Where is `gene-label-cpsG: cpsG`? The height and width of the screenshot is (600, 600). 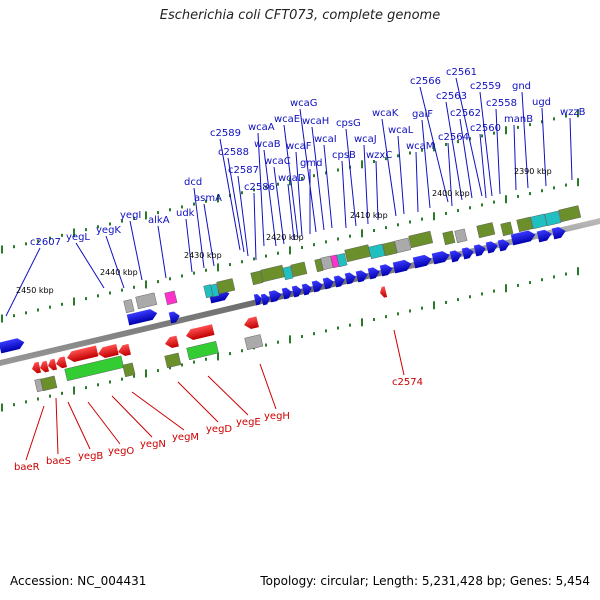
gene-label-cpsG: cpsG is located at coordinates (348, 123).